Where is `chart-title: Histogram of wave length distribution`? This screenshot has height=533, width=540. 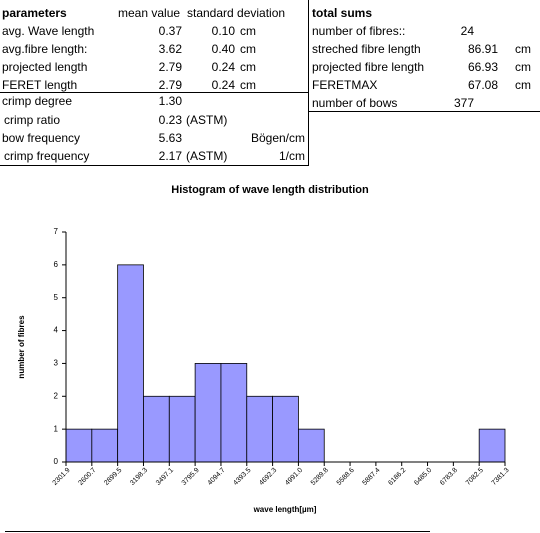 chart-title: Histogram of wave length distribution is located at coordinates (270, 190).